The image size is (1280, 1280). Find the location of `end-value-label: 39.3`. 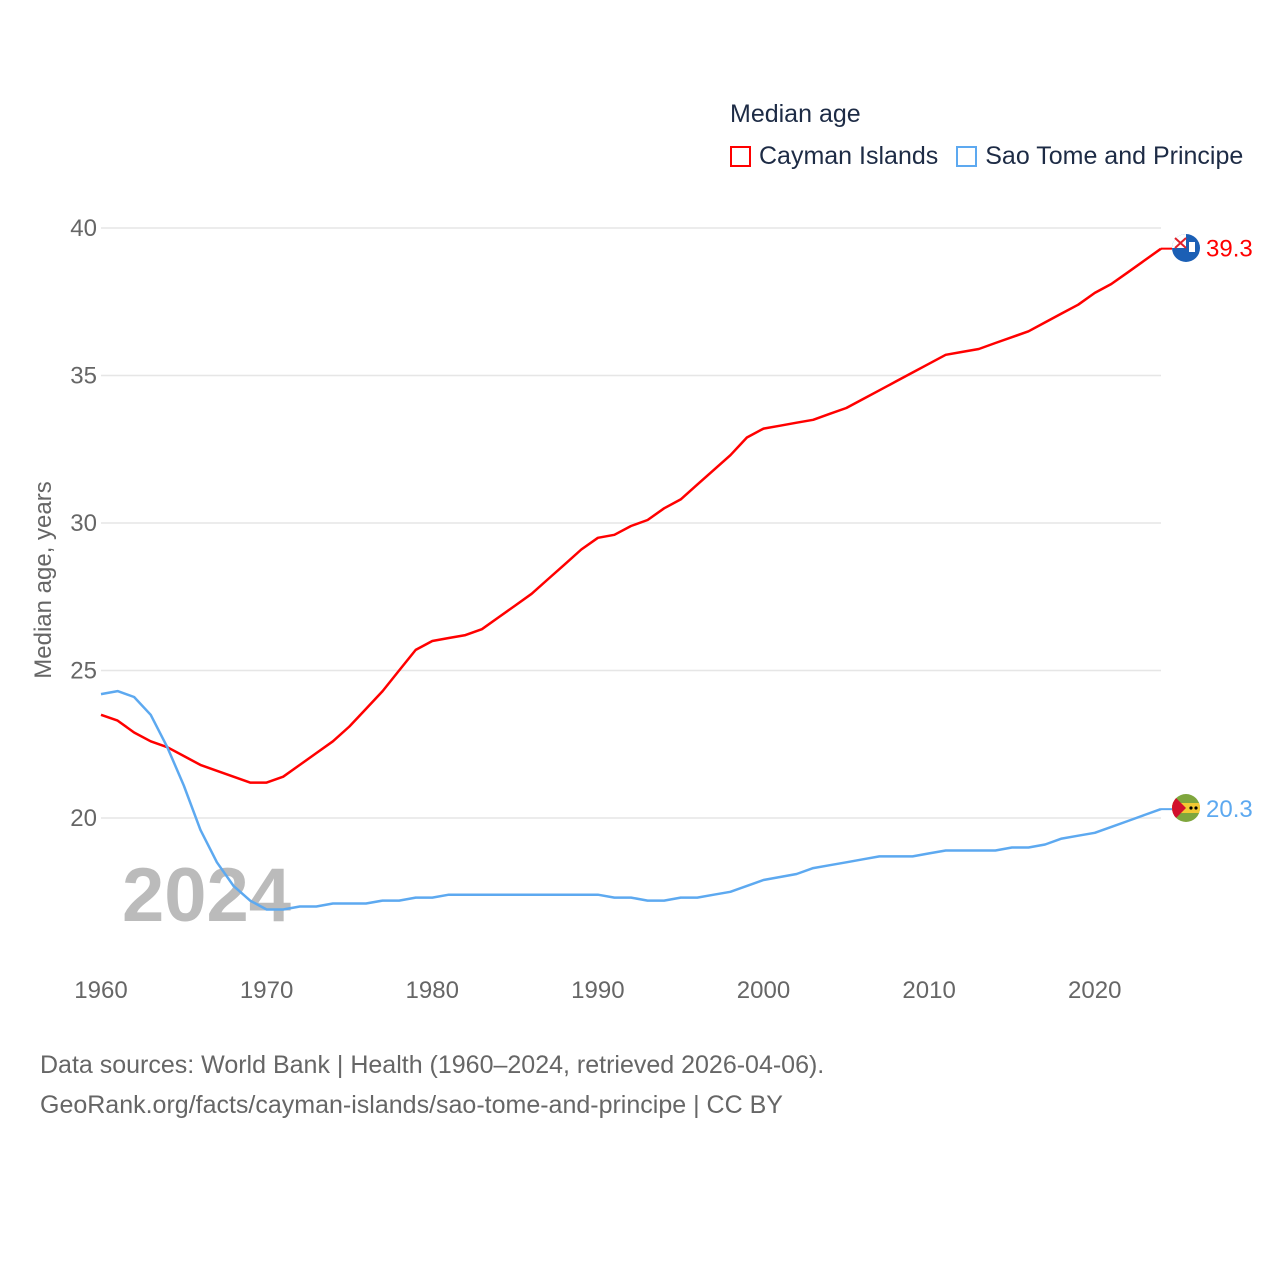

end-value-label: 39.3 is located at coordinates (1229, 249).